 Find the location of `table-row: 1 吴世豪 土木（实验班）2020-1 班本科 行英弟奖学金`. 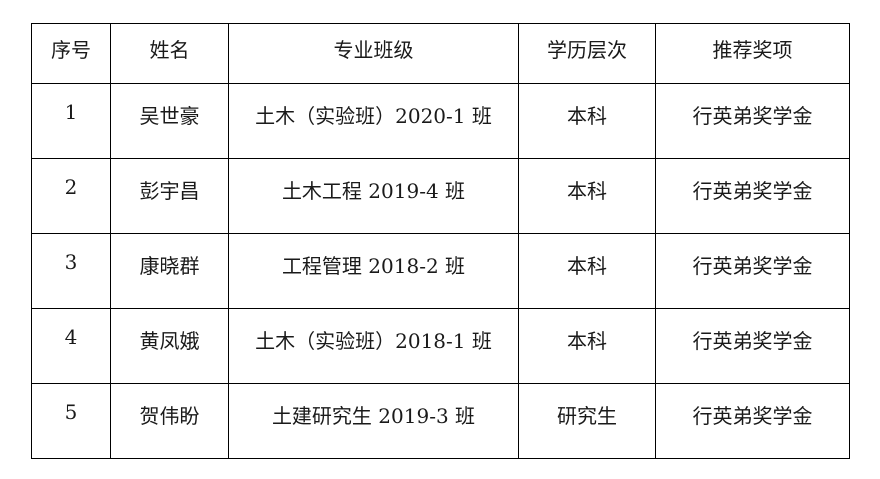

table-row: 1 吴世豪 土木（实验班）2020-1 班本科 行英弟奖学金 is located at coordinates (440, 121).